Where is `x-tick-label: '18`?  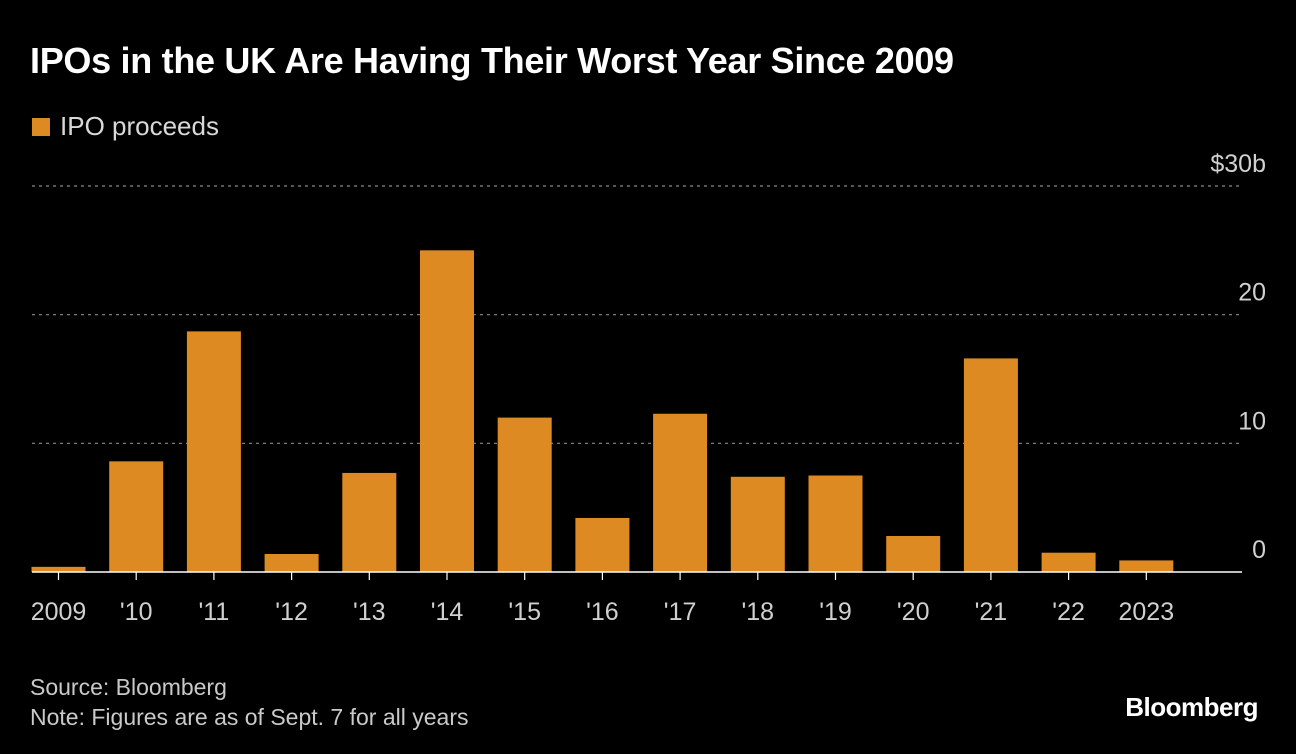
x-tick-label: '18 is located at coordinates (758, 612).